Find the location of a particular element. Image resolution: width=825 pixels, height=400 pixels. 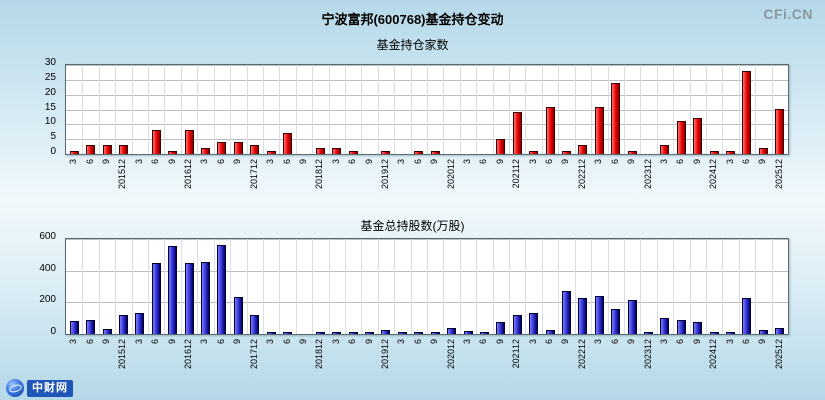

x-tick-label: 201912 is located at coordinates (384, 354).